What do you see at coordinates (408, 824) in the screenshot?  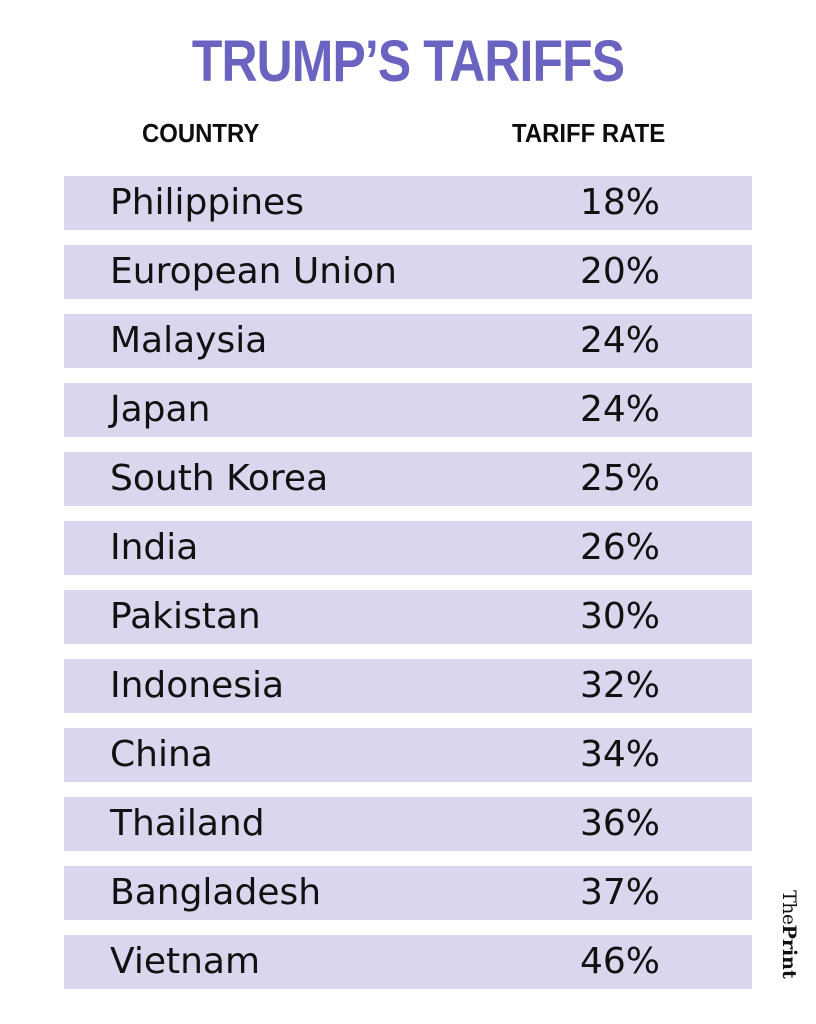 I see `table-row: Thailand 36%` at bounding box center [408, 824].